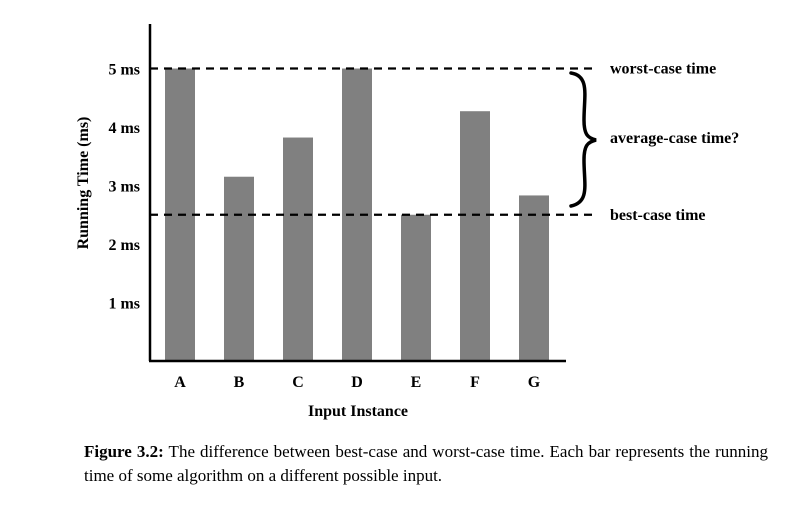 Image resolution: width=800 pixels, height=509 pixels. Describe the element at coordinates (416, 382) in the screenshot. I see `x-tick-e: E` at that location.